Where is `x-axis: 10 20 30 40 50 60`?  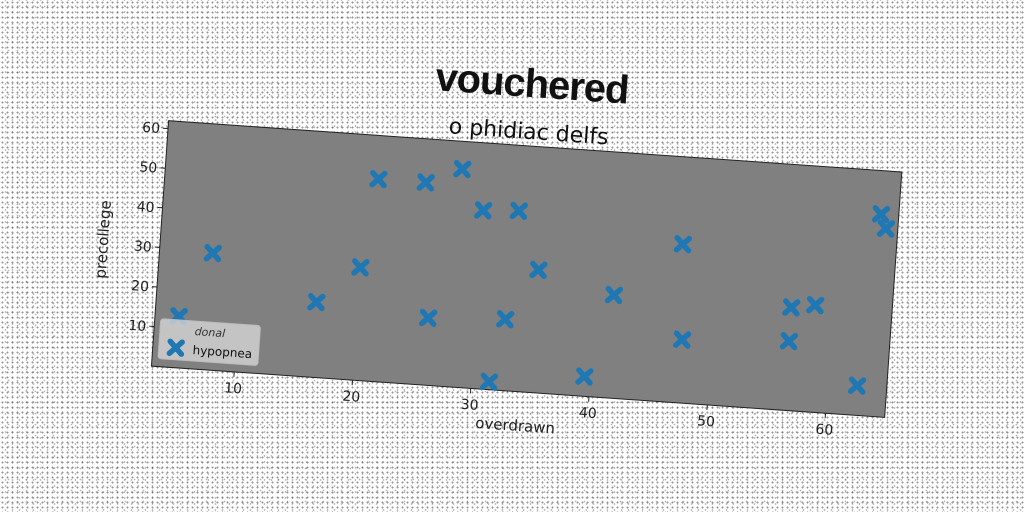
x-axis: 10 20 30 40 50 60 is located at coordinates (529, 405).